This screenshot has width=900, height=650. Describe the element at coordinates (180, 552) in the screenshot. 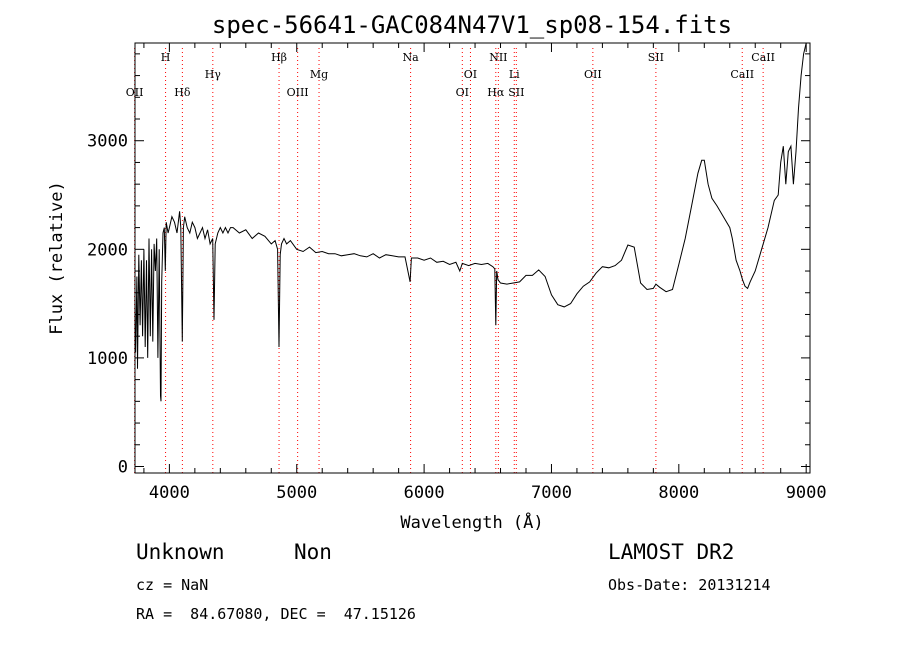

I see `object-class: Unknown` at that location.